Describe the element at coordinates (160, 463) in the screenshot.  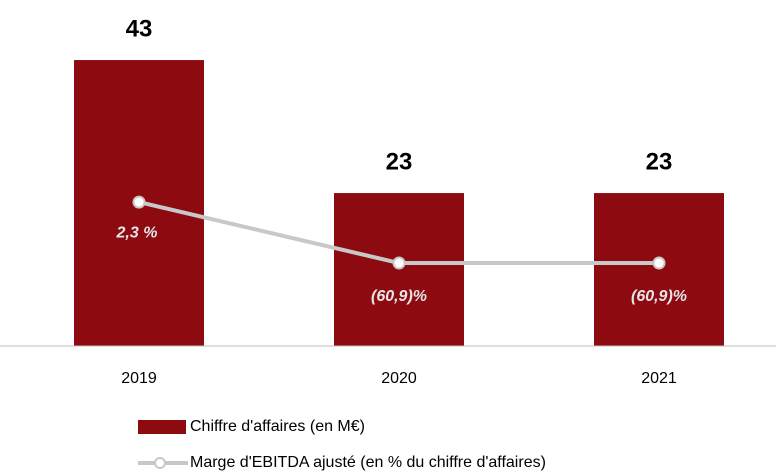
I see `legend-marker` at that location.